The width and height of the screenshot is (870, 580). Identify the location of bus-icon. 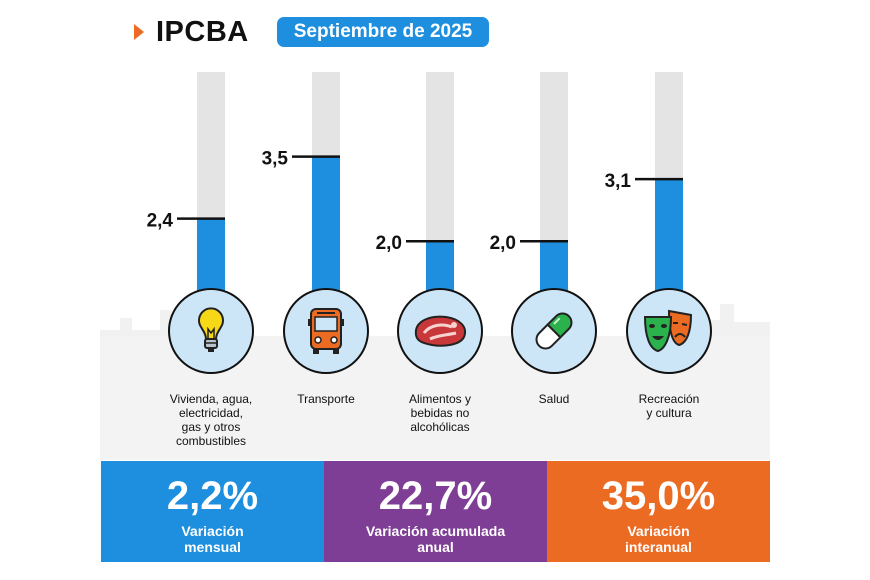
(326, 331).